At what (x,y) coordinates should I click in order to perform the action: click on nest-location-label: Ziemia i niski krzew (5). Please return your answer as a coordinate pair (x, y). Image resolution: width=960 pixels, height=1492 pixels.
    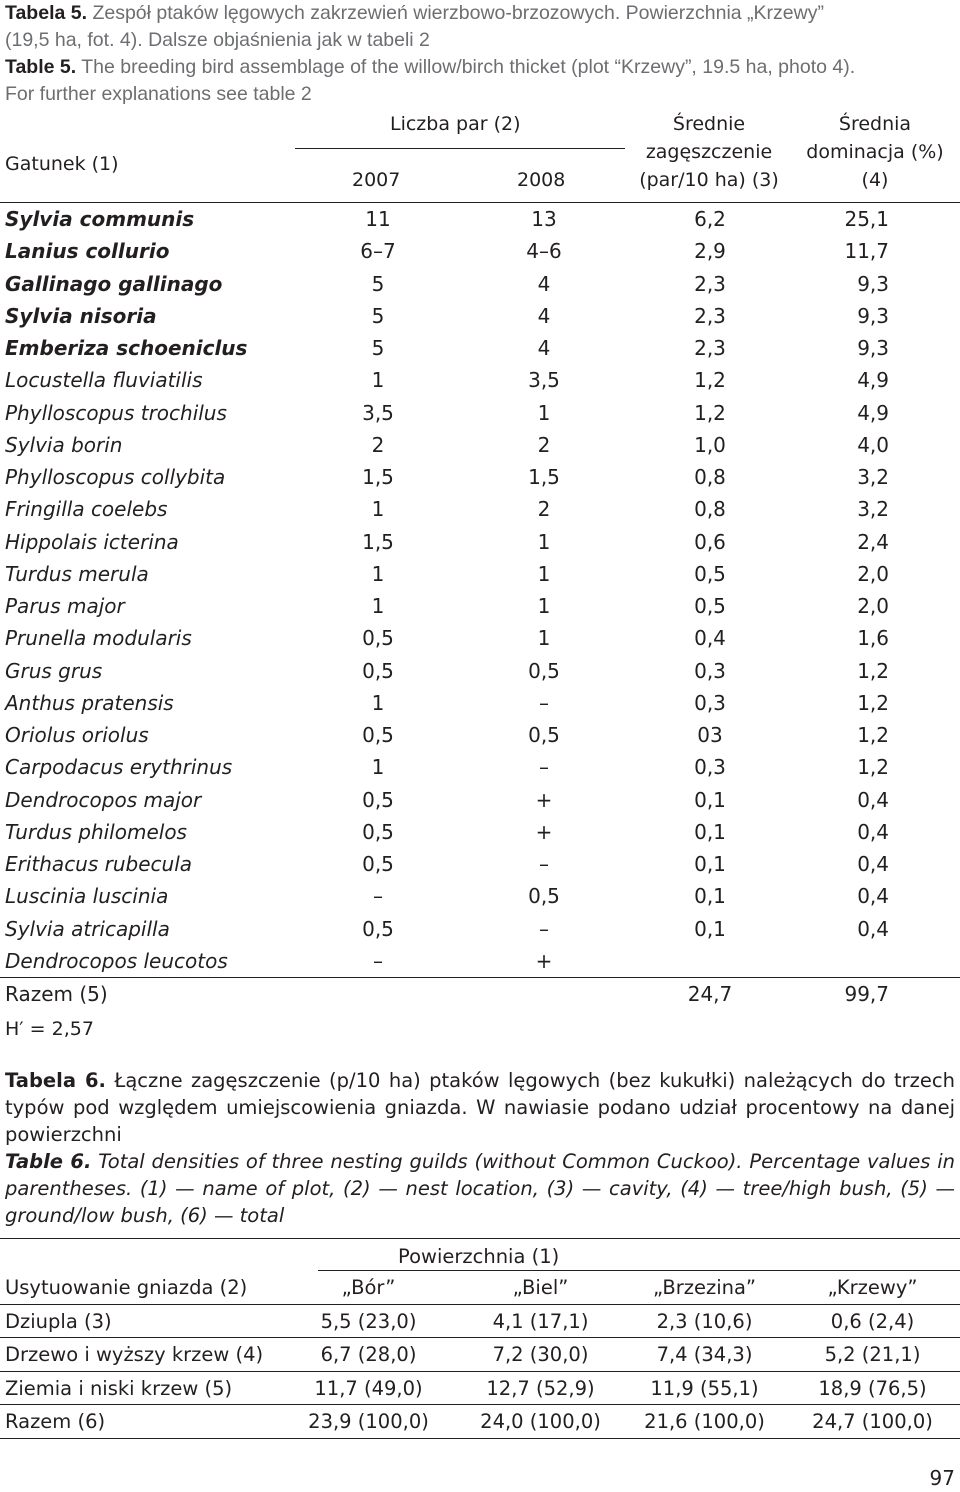
    Looking at the image, I should click on (119, 1388).